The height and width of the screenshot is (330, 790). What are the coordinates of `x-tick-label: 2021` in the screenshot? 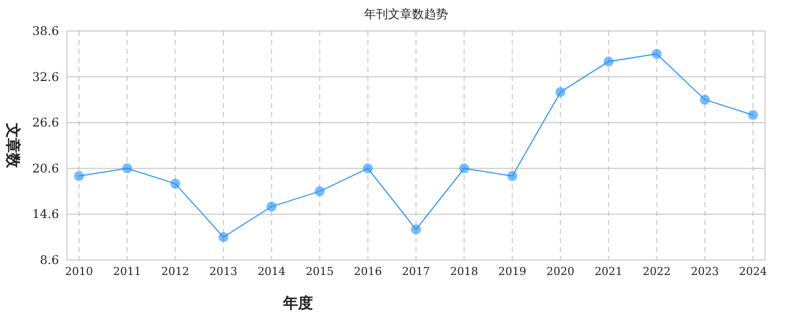 It's located at (608, 271).